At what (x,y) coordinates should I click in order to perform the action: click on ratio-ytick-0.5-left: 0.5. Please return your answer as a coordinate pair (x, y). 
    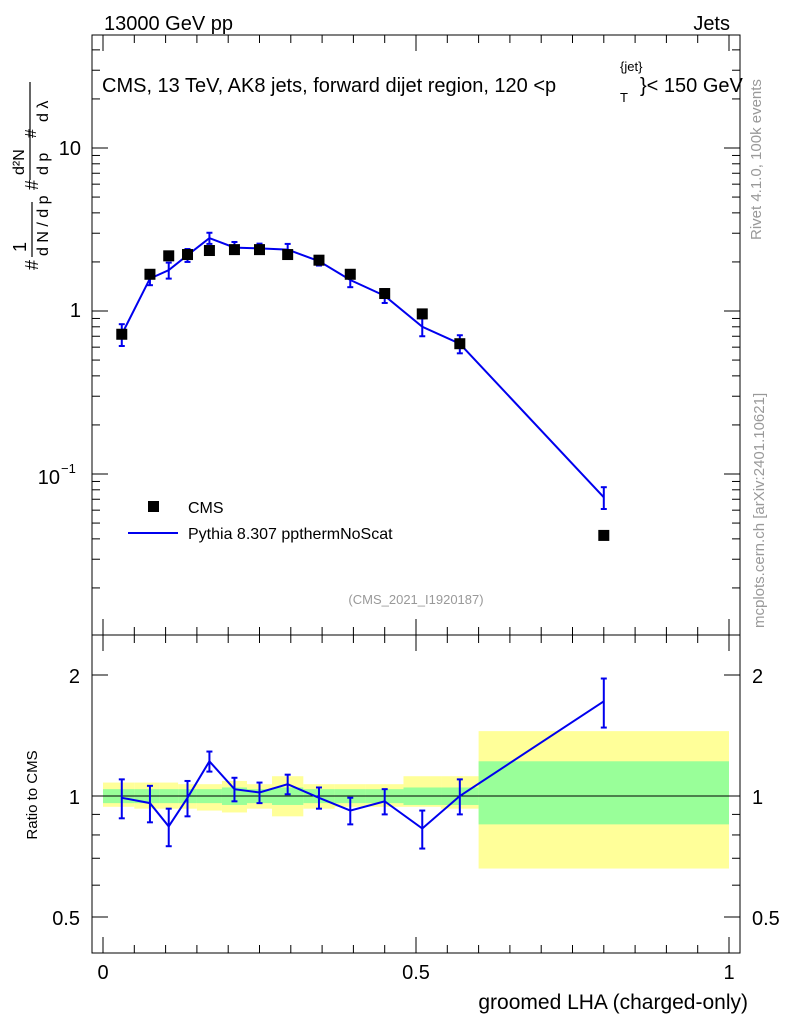
    Looking at the image, I should click on (66, 919).